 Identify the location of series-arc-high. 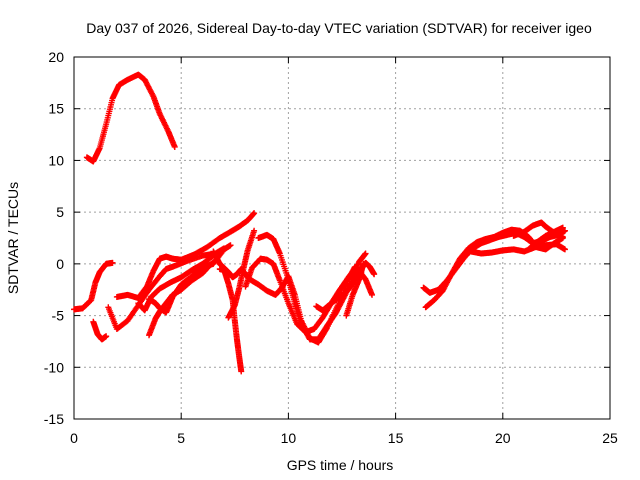
(130, 118).